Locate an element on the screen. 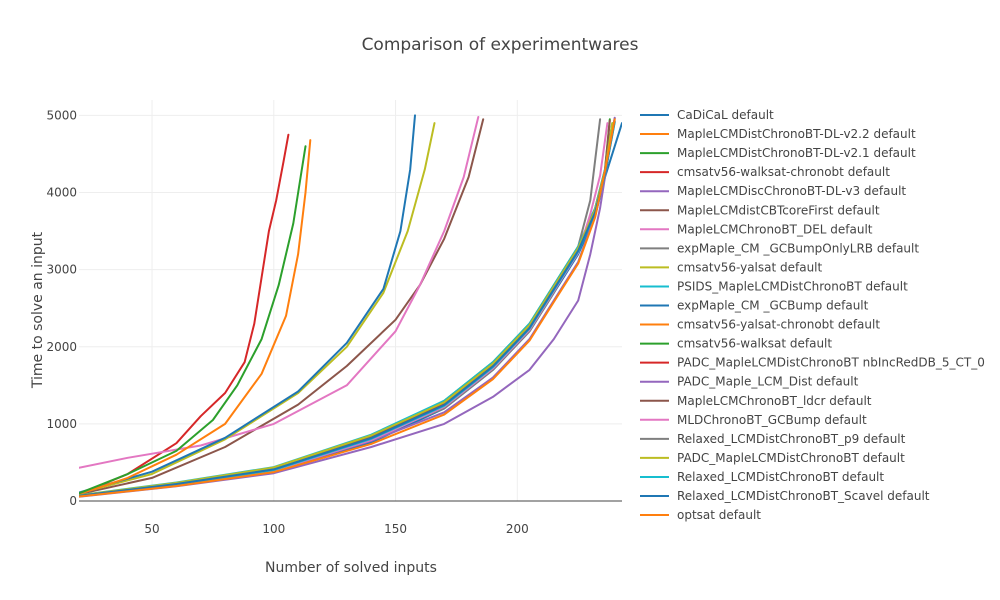  legend-item: Relaxed_LCMDistChronoBT default is located at coordinates (762, 477).